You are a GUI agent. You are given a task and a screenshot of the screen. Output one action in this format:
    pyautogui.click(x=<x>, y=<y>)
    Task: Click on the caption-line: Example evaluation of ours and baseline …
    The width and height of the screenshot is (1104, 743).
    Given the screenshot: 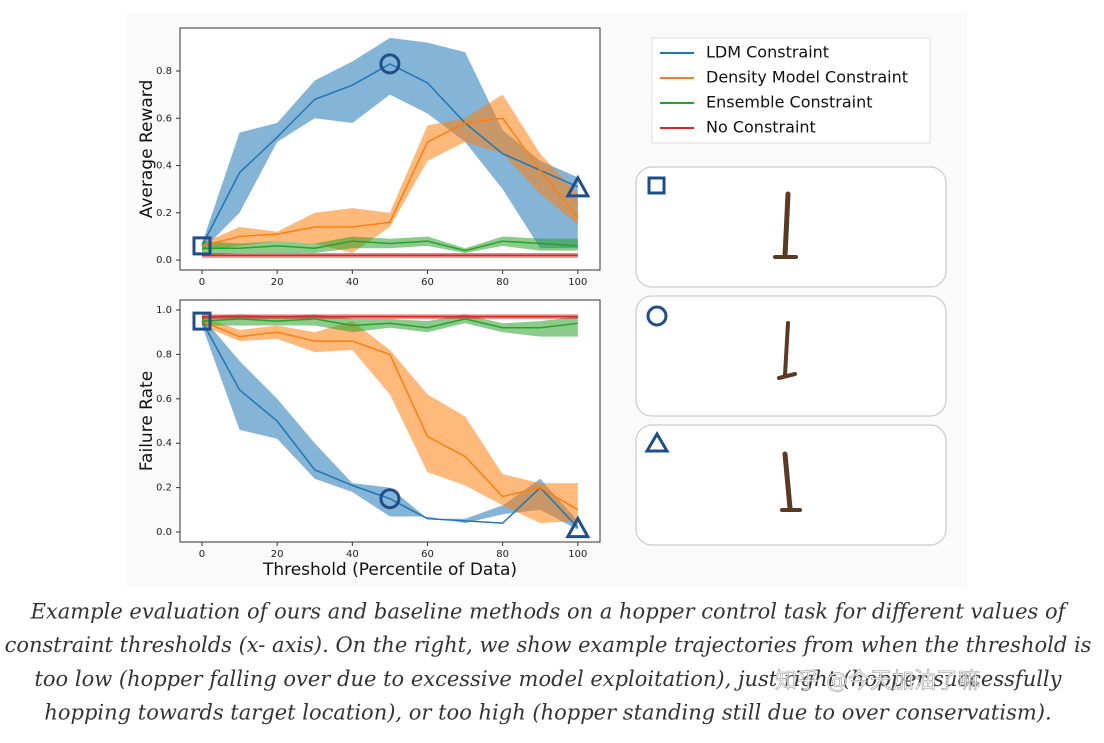 What is the action you would take?
    pyautogui.click(x=549, y=612)
    